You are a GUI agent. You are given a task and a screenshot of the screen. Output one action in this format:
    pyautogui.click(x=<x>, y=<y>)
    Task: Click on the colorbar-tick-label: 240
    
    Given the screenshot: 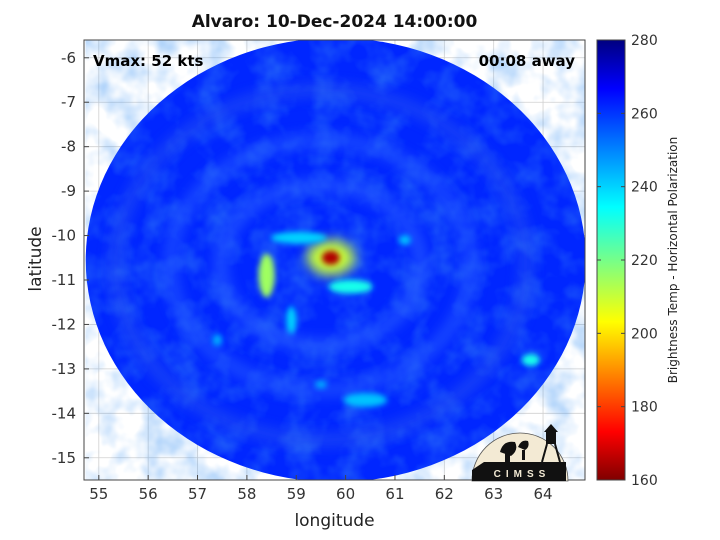 What is the action you would take?
    pyautogui.click(x=644, y=188)
    